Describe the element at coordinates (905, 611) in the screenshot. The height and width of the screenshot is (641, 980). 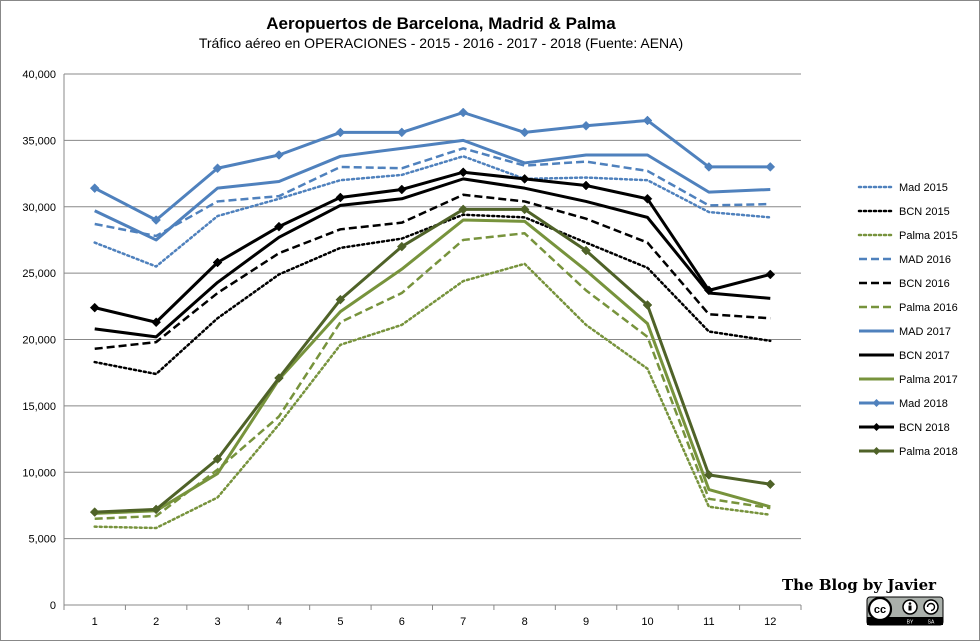
I see `cc-by-sa-icon: cc BY SA` at that location.